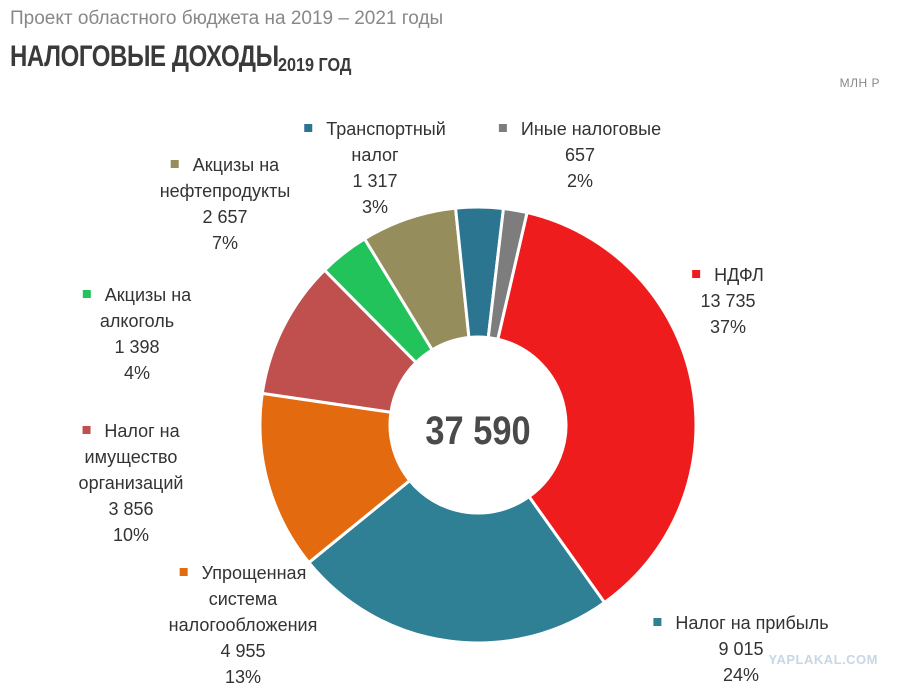 The width and height of the screenshot is (900, 690). Describe the element at coordinates (375, 181) in the screenshot. I see `slice-value: 1 317` at that location.